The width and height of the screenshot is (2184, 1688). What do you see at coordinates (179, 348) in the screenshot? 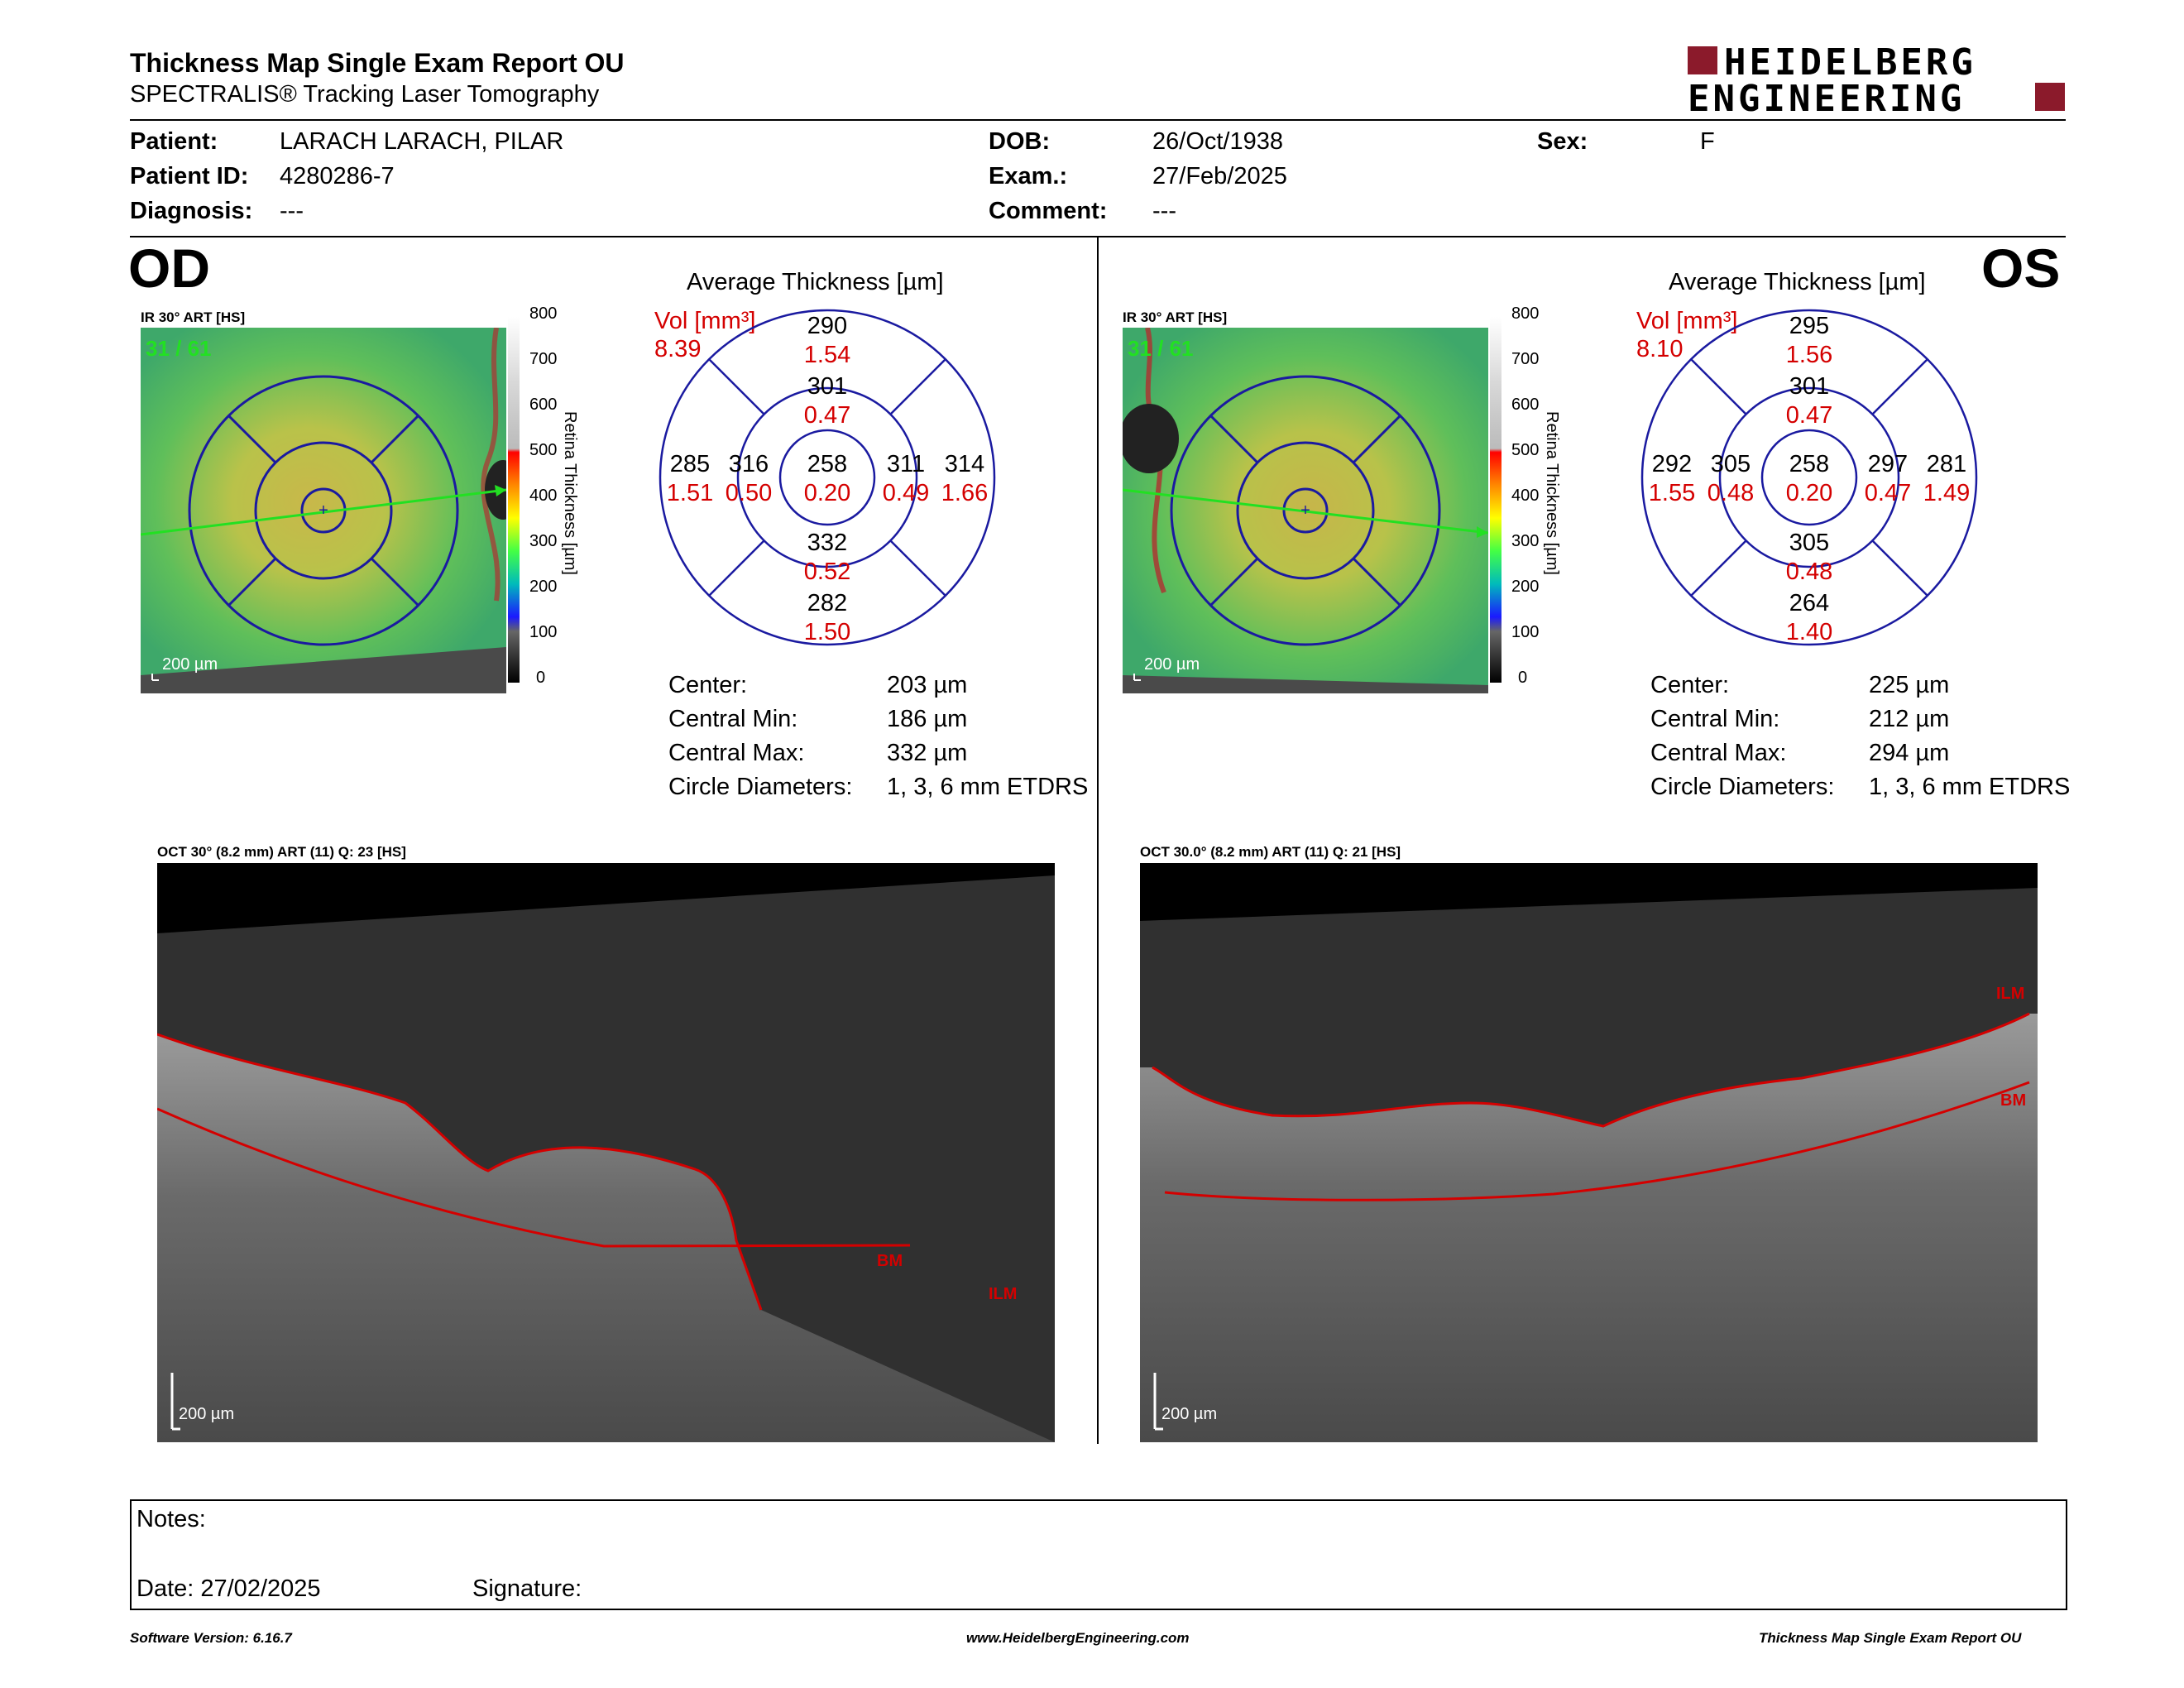
I see `od-scan-index: 31 / 61` at bounding box center [179, 348].